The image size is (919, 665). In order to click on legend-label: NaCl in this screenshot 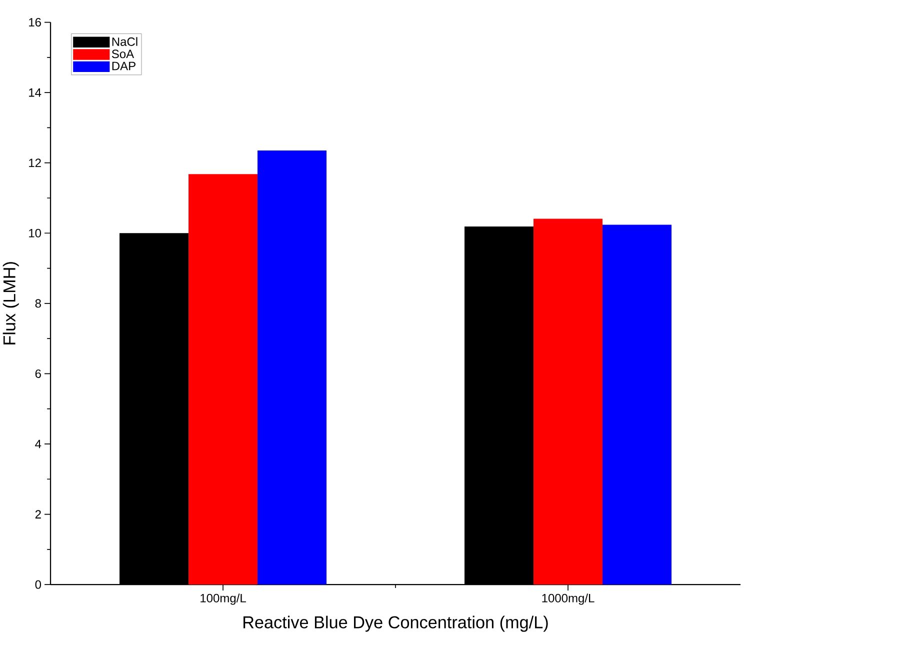, I will do `click(125, 41)`.